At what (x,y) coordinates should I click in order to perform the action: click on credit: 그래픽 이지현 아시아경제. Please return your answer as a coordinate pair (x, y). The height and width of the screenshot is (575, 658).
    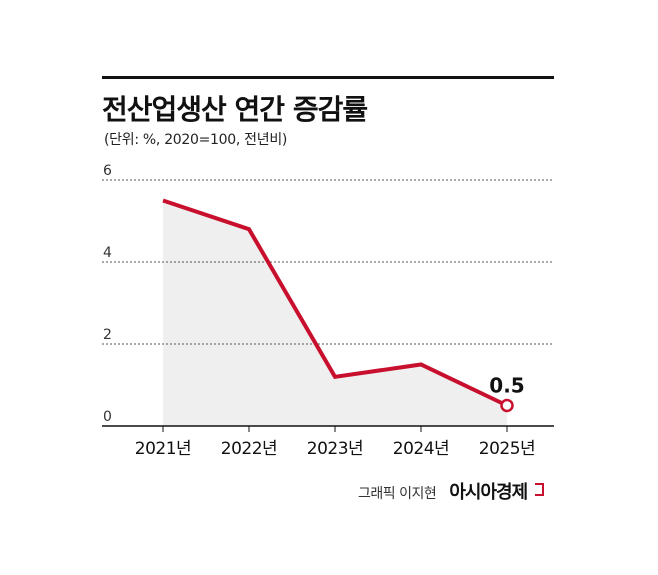
    Looking at the image, I should click on (451, 491).